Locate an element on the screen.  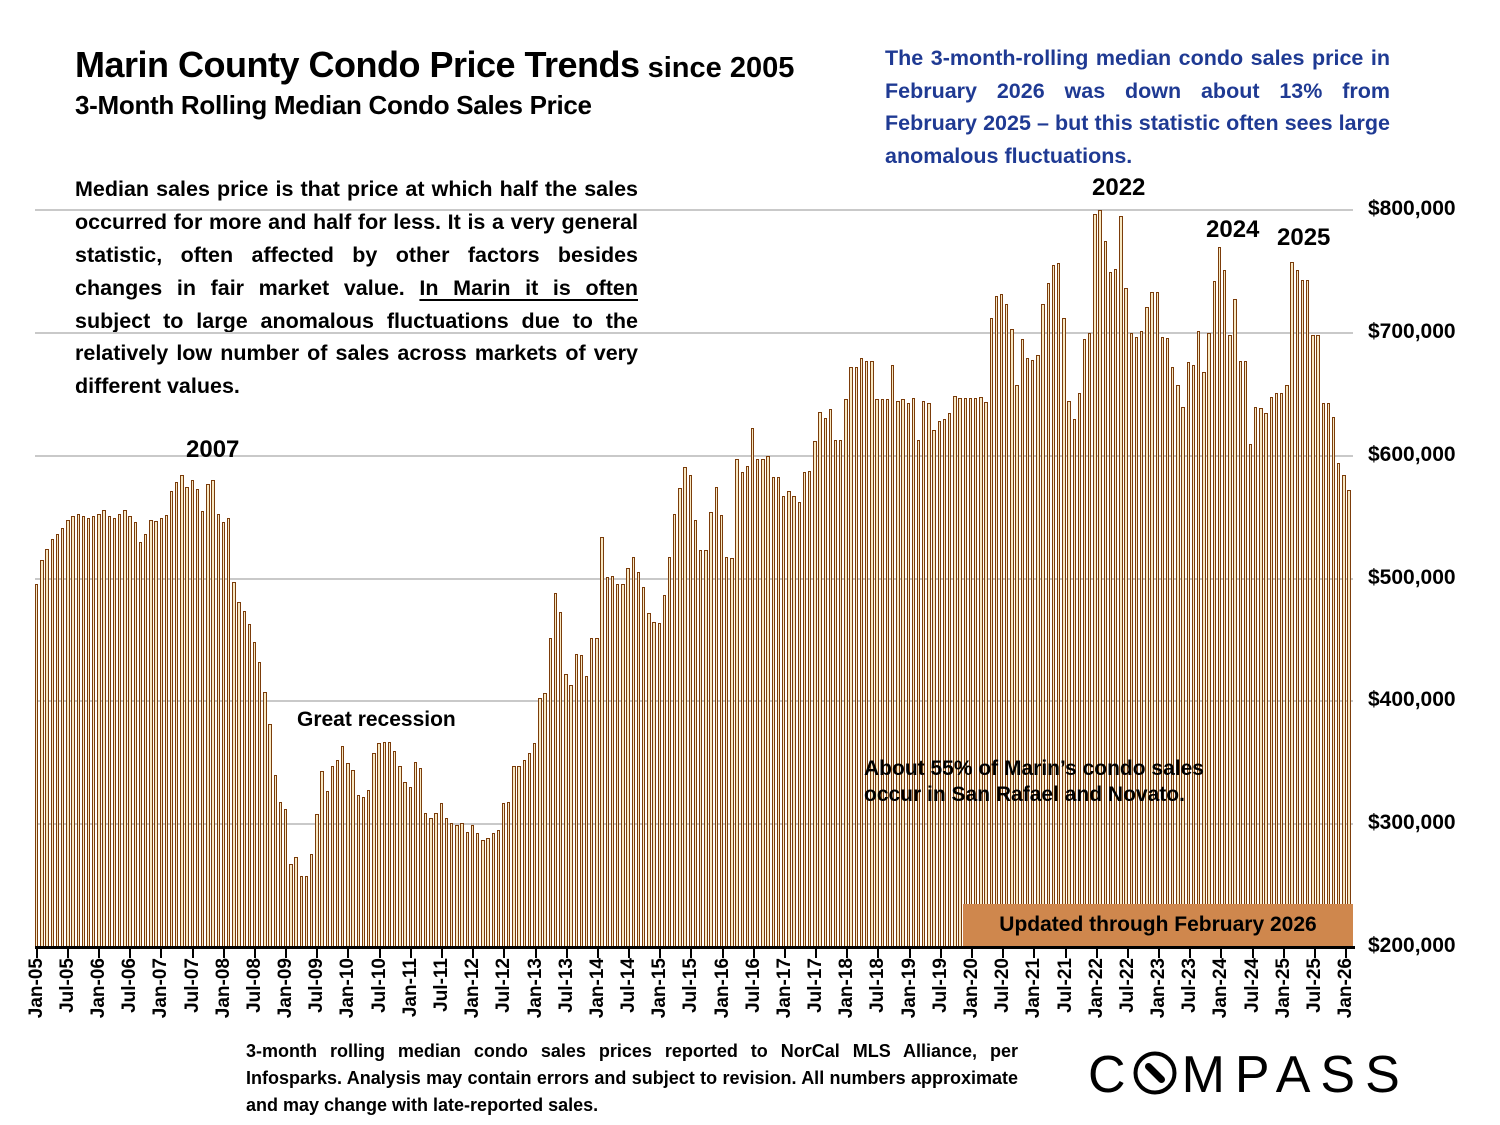
x-tick-label: Jan-17 is located at coordinates (784, 988).